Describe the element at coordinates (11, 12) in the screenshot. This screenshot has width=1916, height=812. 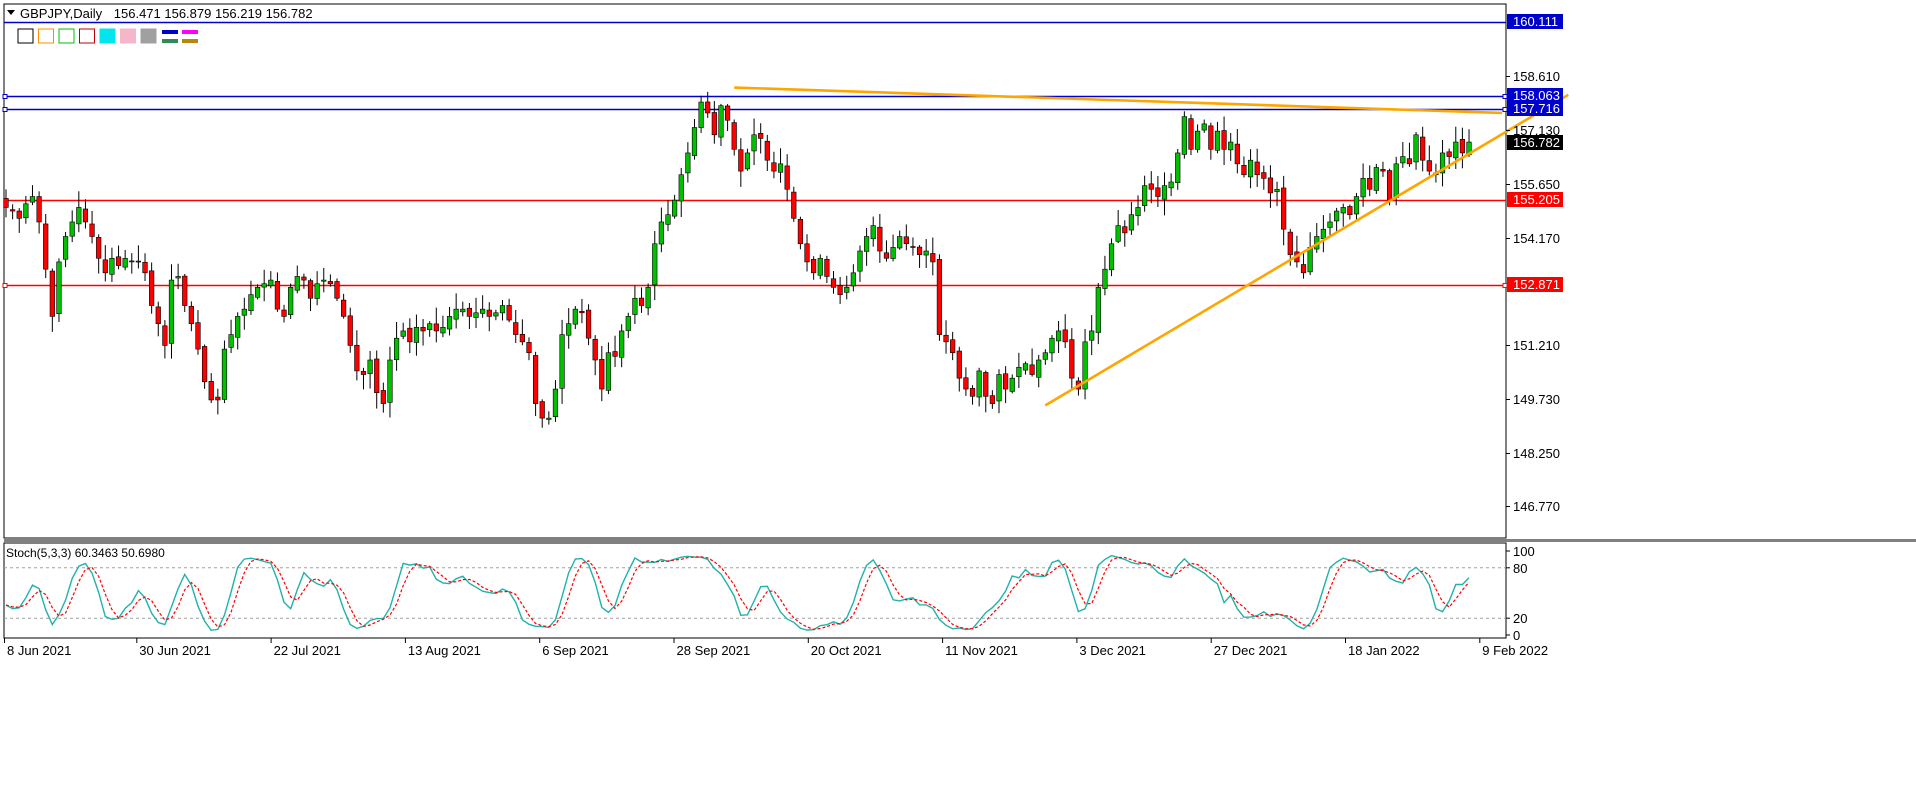
I see `dropdown-triangle-icon` at that location.